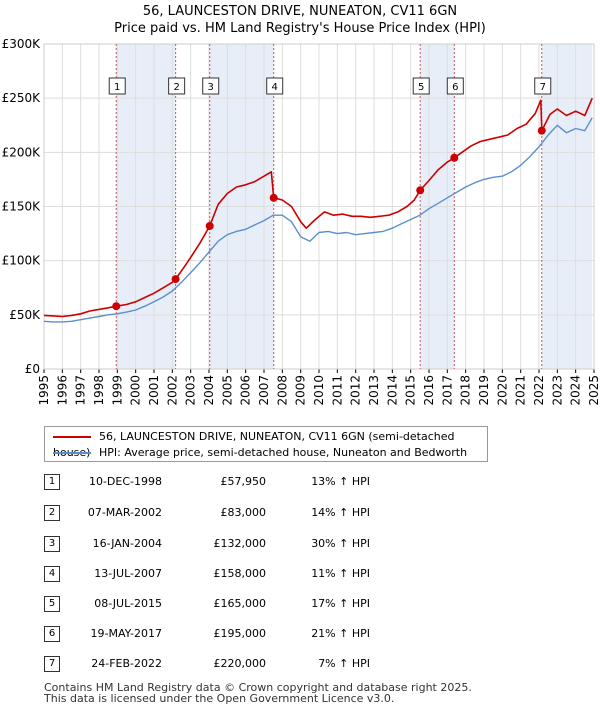 The height and width of the screenshot is (710, 600). What do you see at coordinates (52, 604) in the screenshot?
I see `sale-number-badge: 5` at bounding box center [52, 604].